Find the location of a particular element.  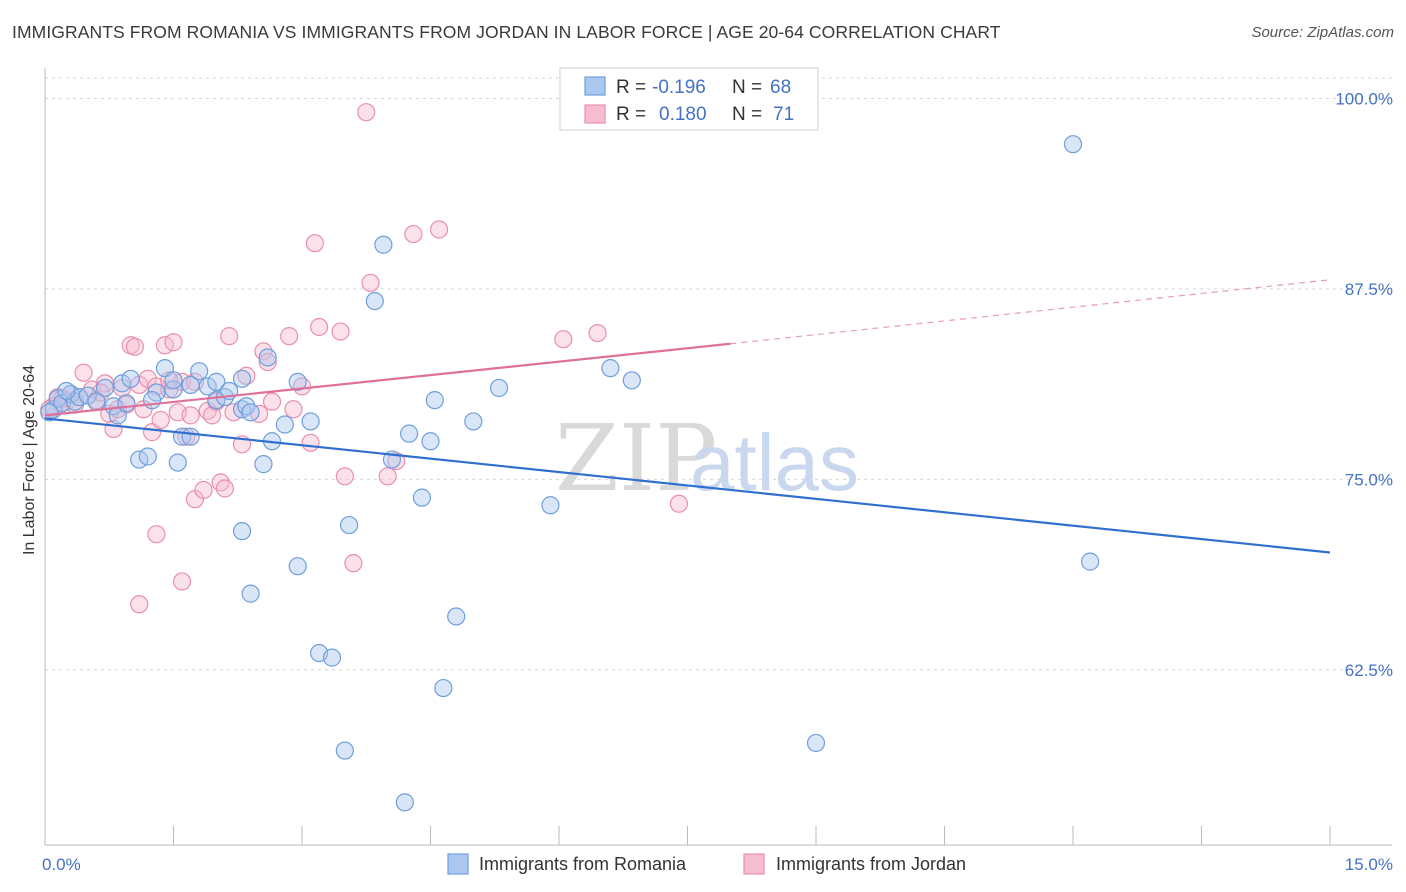

bottom-legend-swatch-romania is located at coordinates (458, 864).